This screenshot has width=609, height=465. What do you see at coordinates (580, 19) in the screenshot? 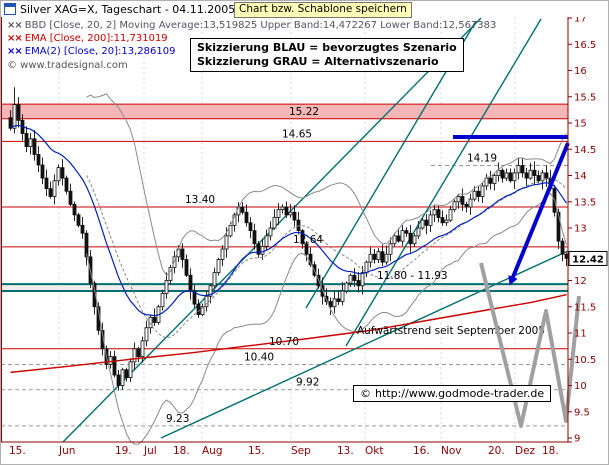
I see `y-tick-label: 17` at bounding box center [580, 19].